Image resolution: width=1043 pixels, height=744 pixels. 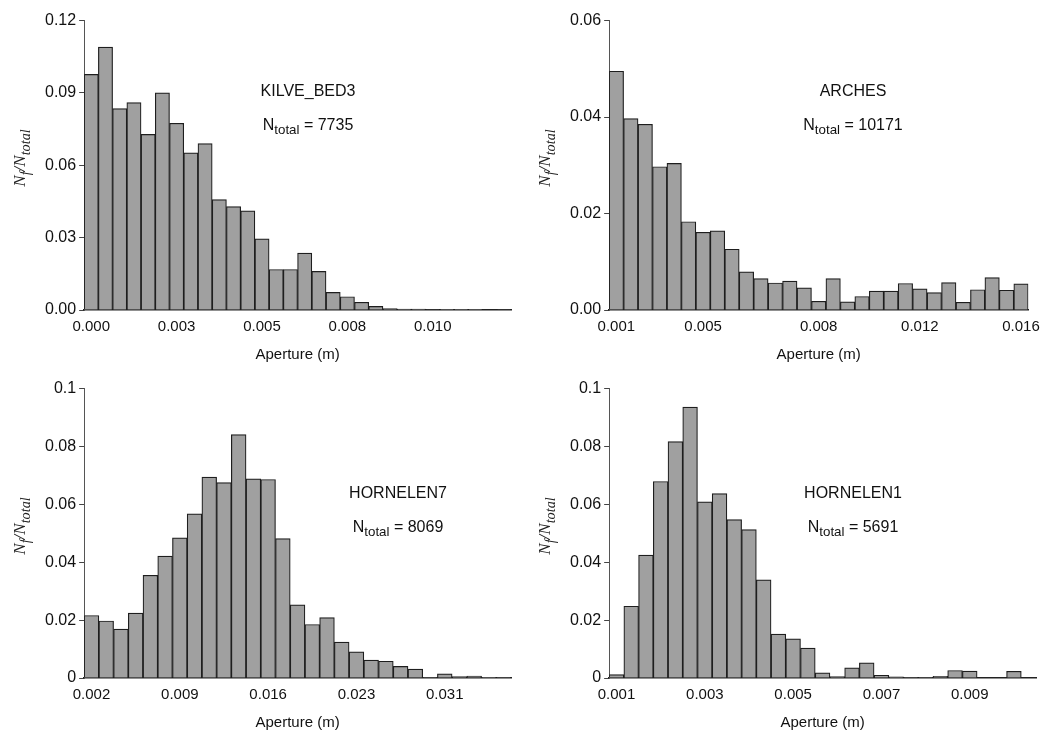 I want to click on x-tick-label: 0.012, so click(x=920, y=326).